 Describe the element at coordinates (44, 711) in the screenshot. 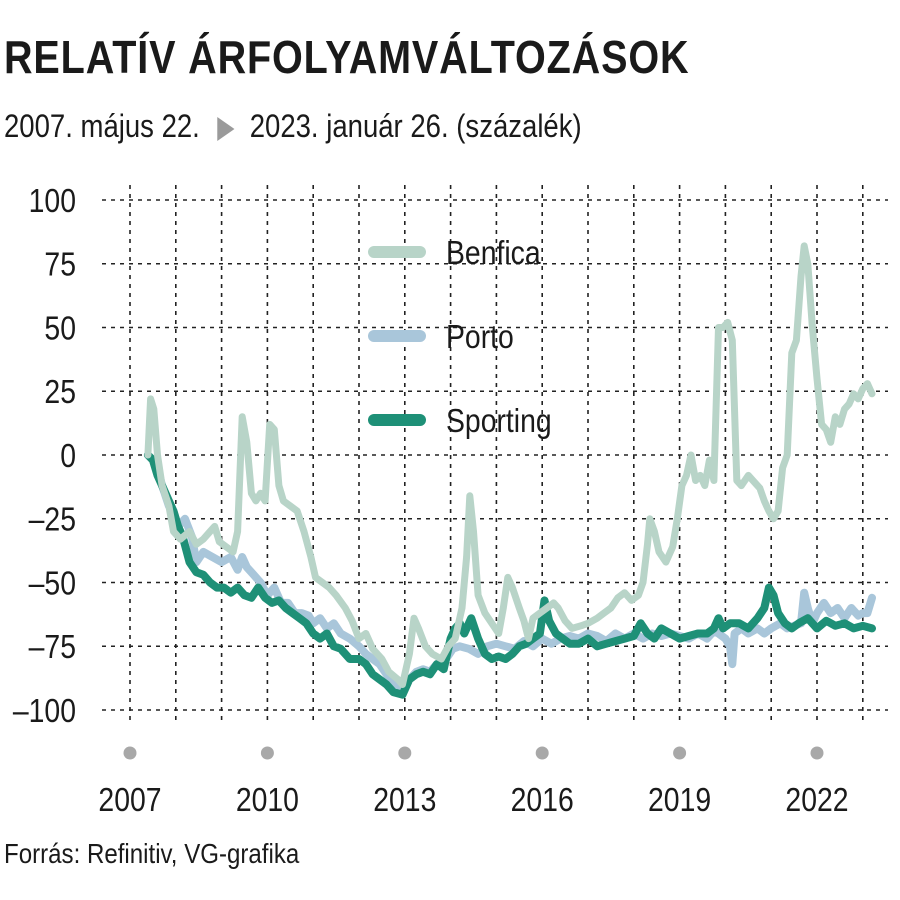

I see `y-tick-label: –100` at that location.